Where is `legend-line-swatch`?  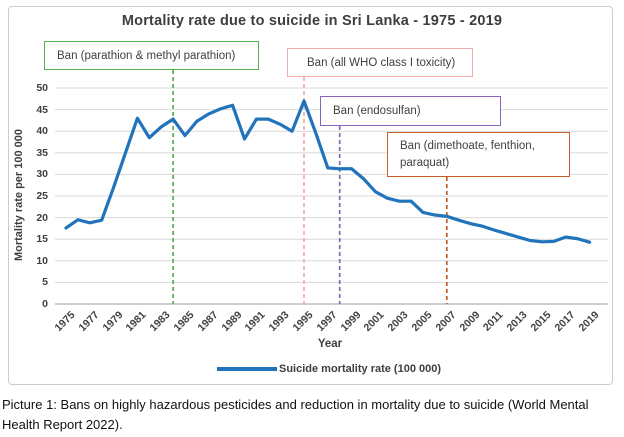 legend-line-swatch is located at coordinates (247, 369).